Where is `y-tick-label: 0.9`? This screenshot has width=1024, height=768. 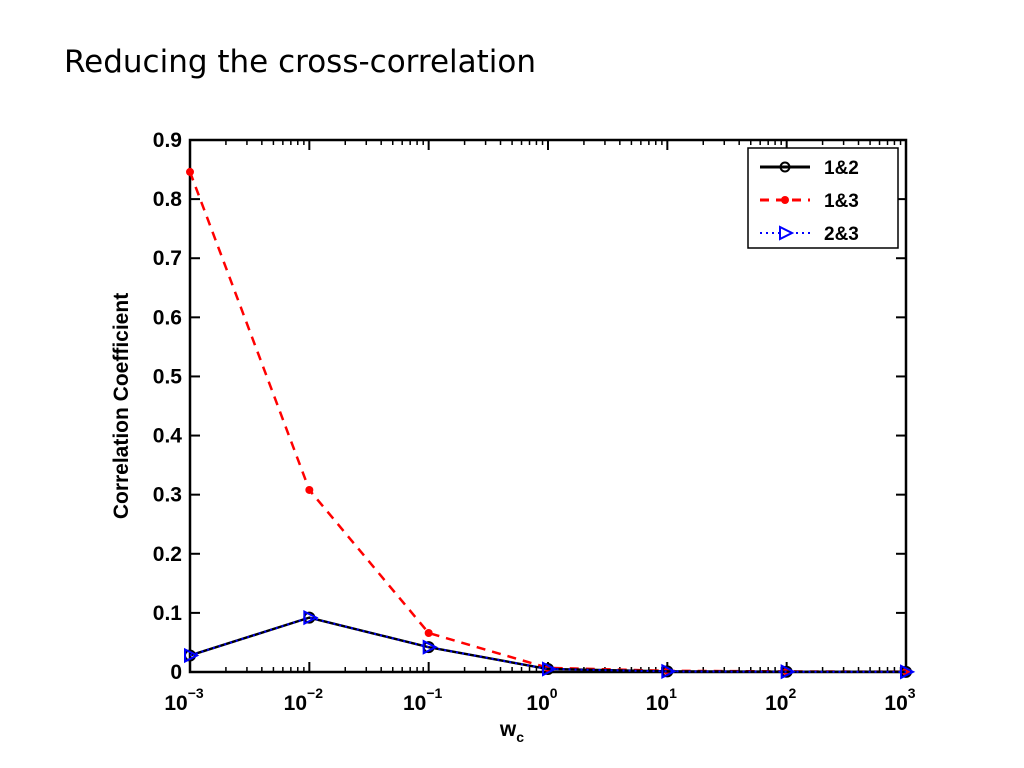
y-tick-label: 0.9 is located at coordinates (167, 140).